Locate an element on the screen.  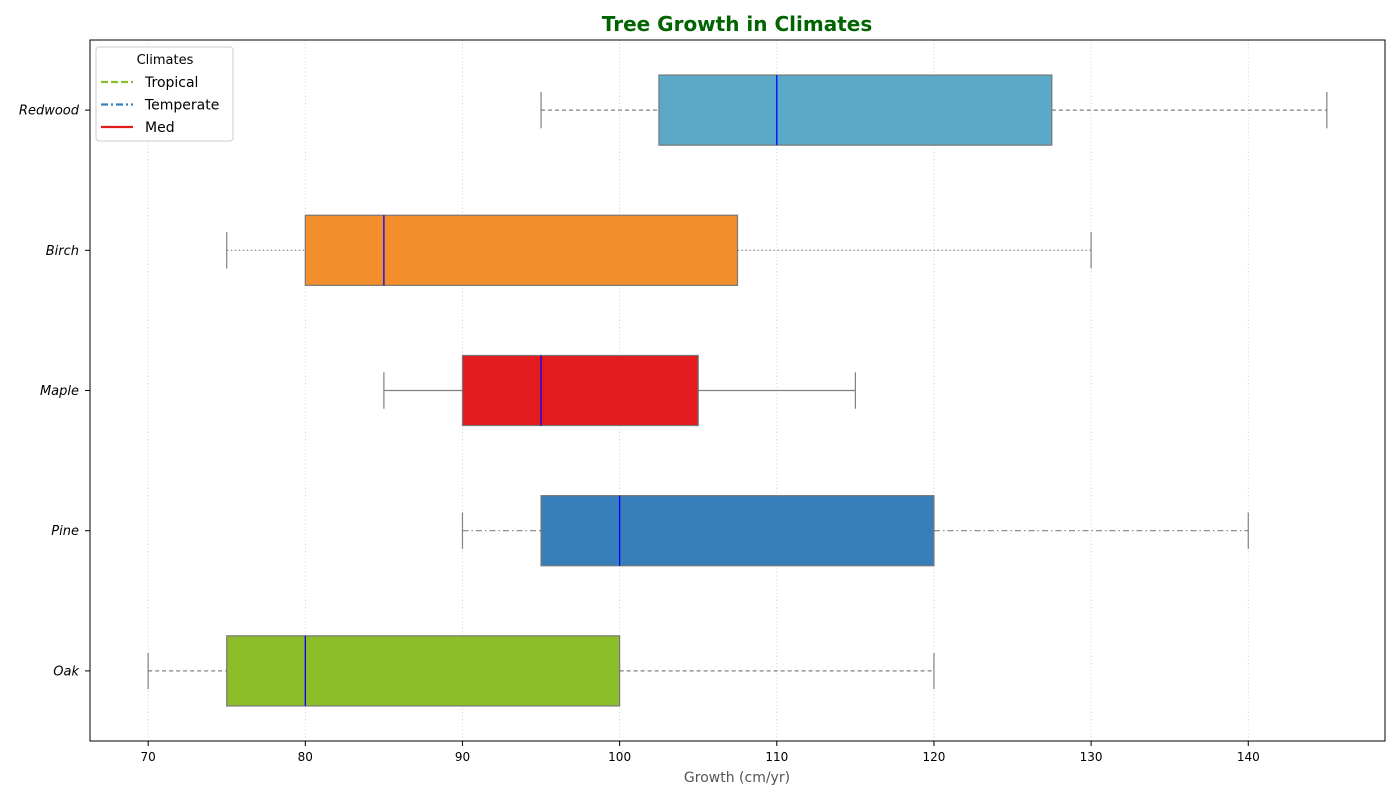
legend-label-temperate: Temperate is located at coordinates (181, 106).